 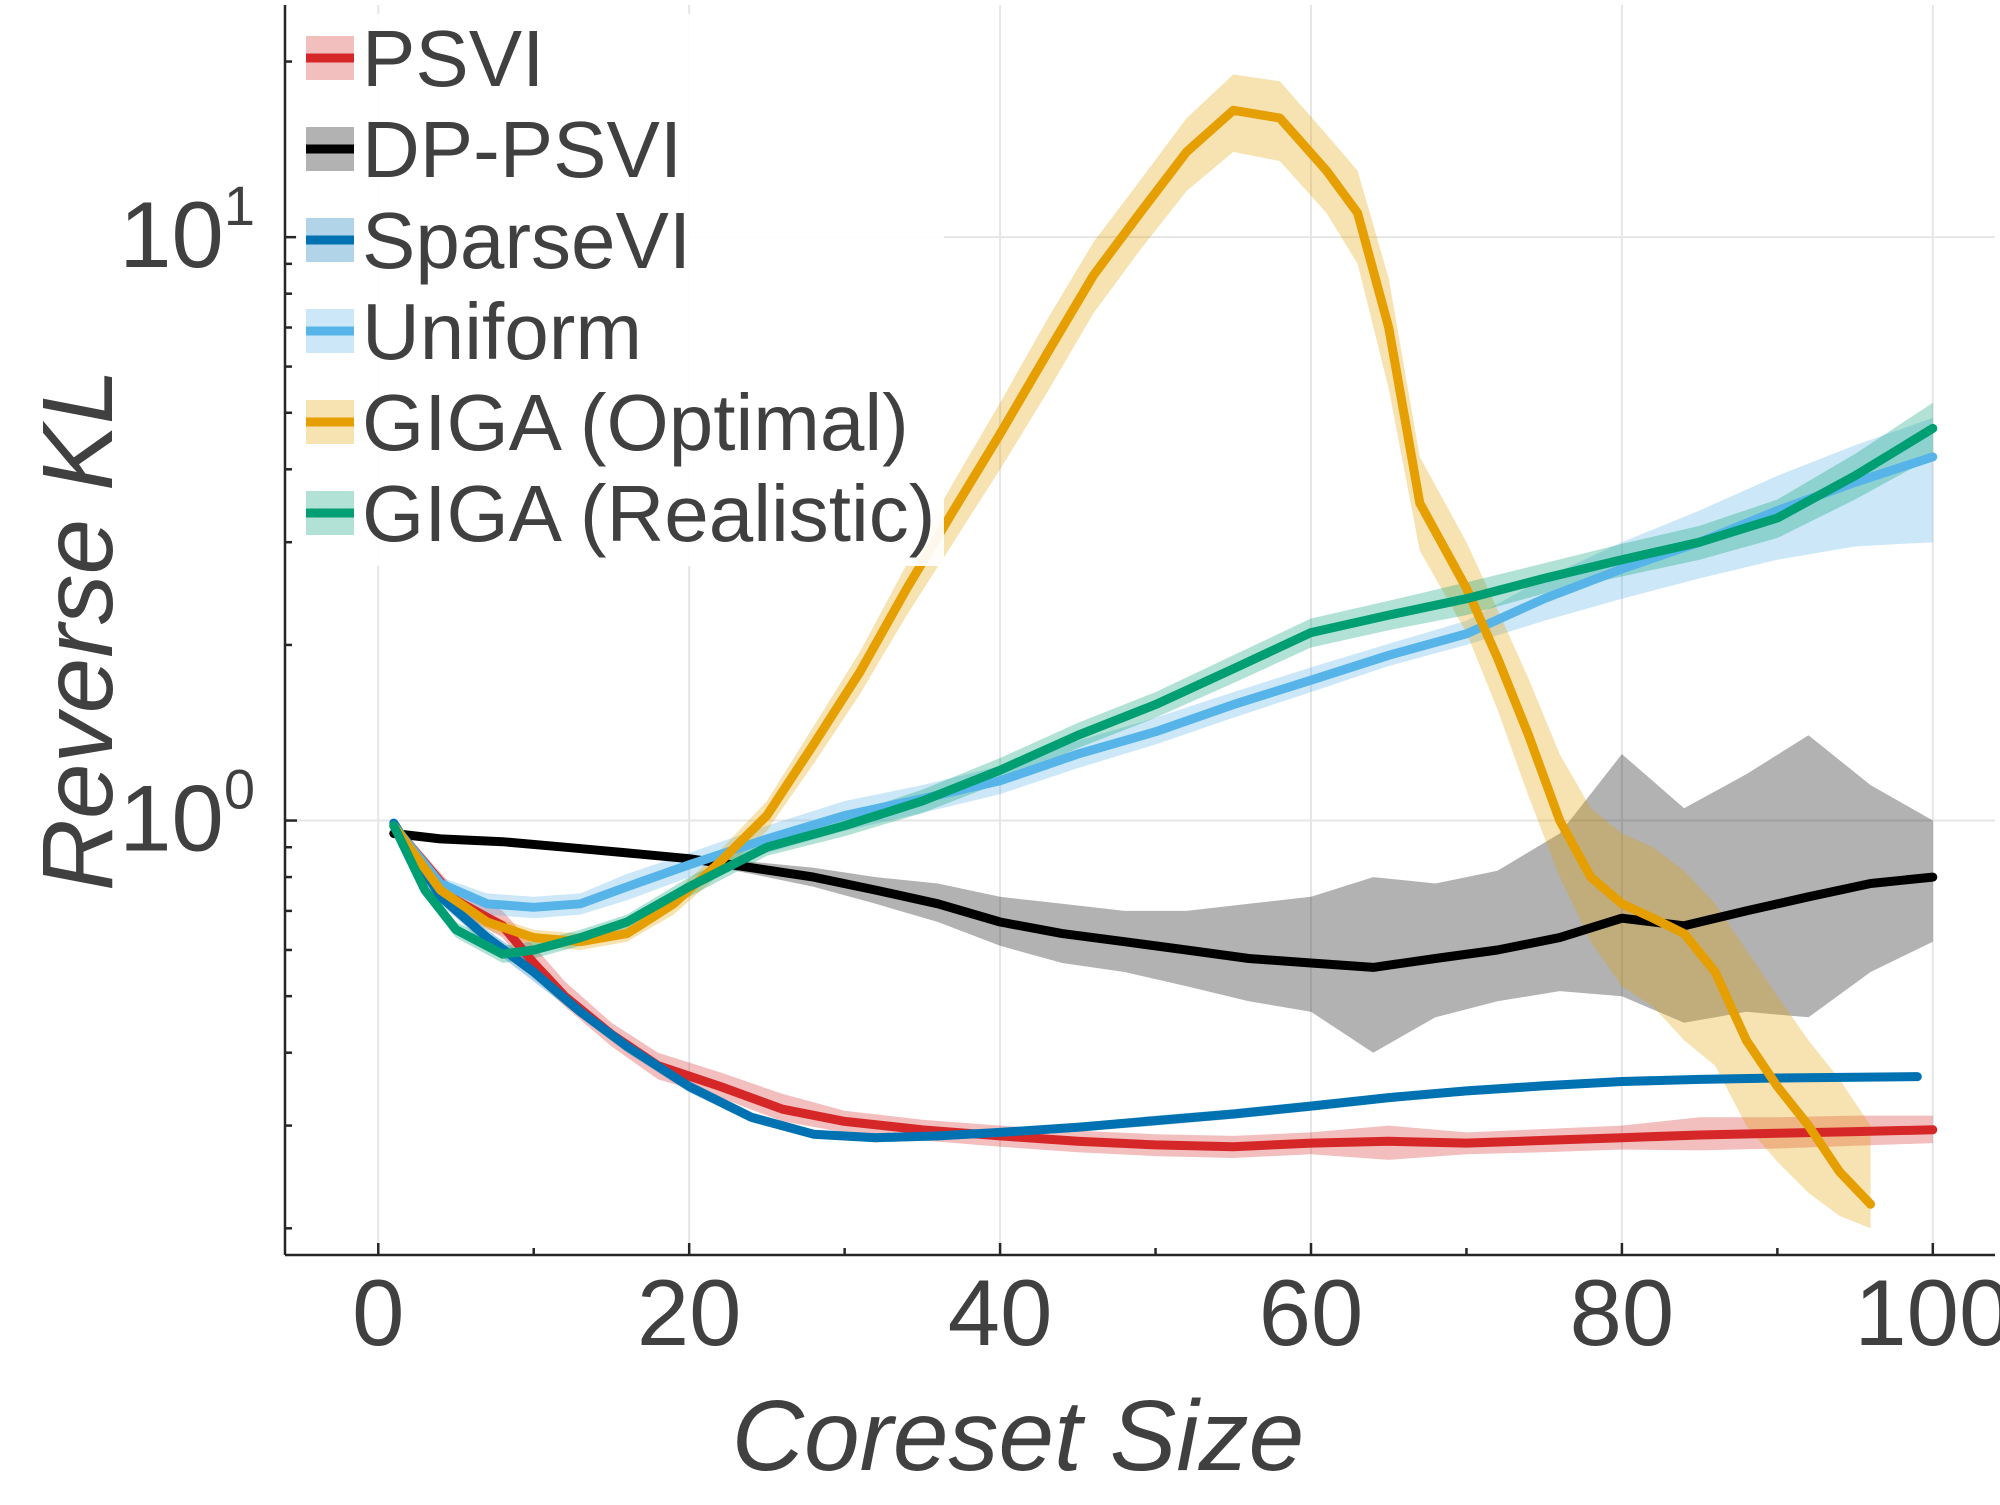 What do you see at coordinates (239, 205) in the screenshot?
I see `y-tick-exponent-1: 1` at bounding box center [239, 205].